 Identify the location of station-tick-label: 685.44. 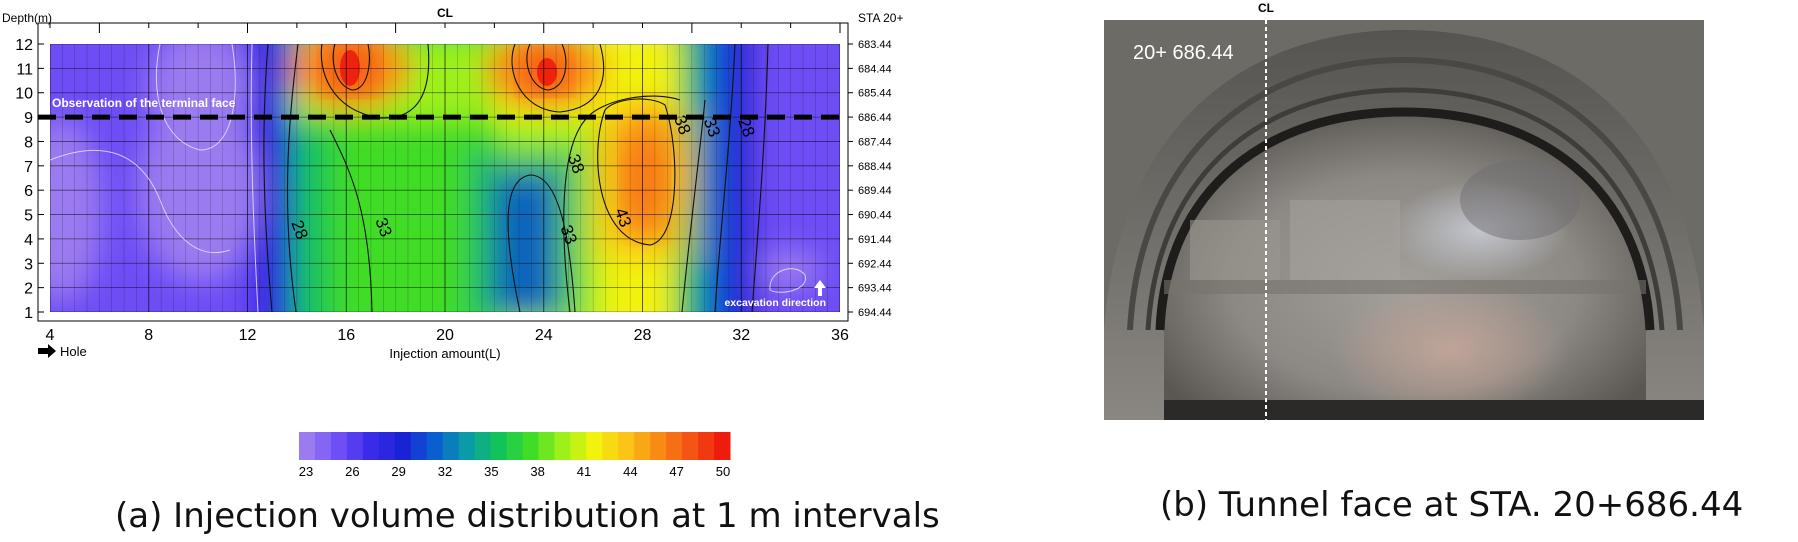
(875, 94).